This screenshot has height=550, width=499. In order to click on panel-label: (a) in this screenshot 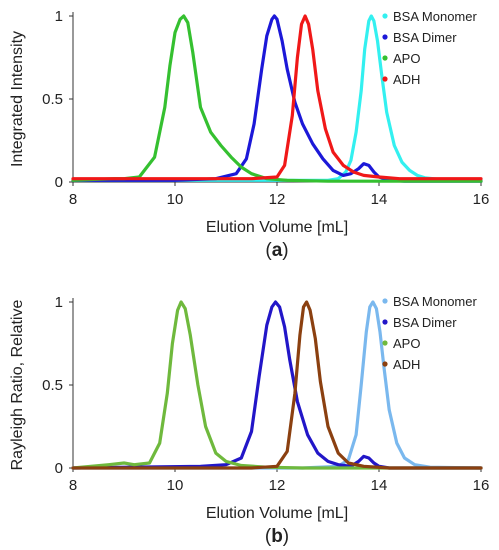, I will do `click(276, 250)`.